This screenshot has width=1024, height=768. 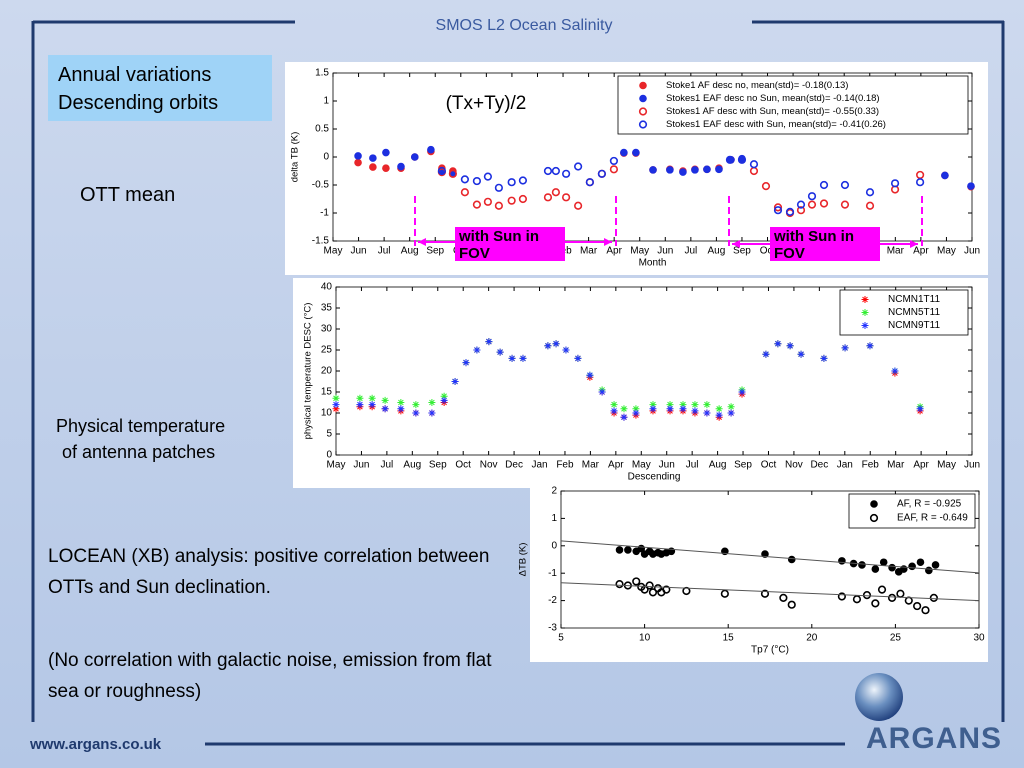 What do you see at coordinates (324, 213) in the screenshot?
I see `y-tick-label: -1` at bounding box center [324, 213].